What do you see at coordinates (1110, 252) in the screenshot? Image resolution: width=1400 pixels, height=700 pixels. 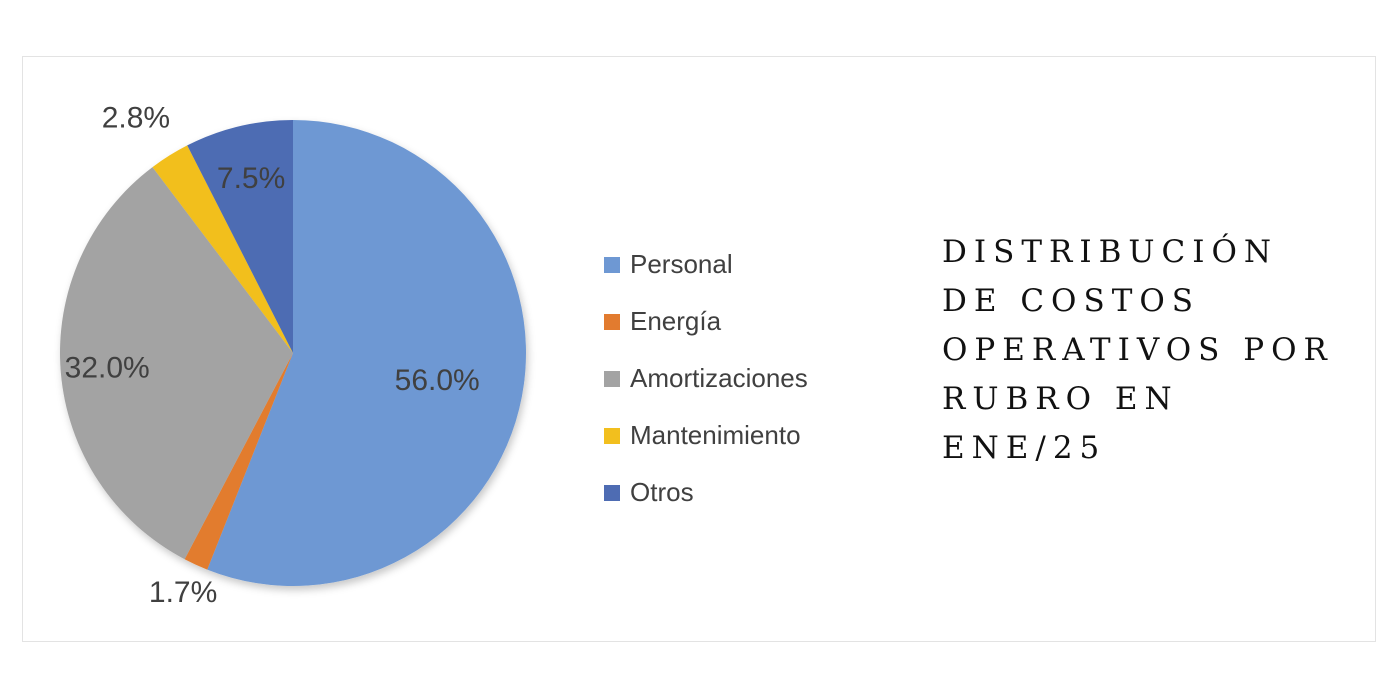 I see `chart-title-line: DISTRIBUCIÓN` at bounding box center [1110, 252].